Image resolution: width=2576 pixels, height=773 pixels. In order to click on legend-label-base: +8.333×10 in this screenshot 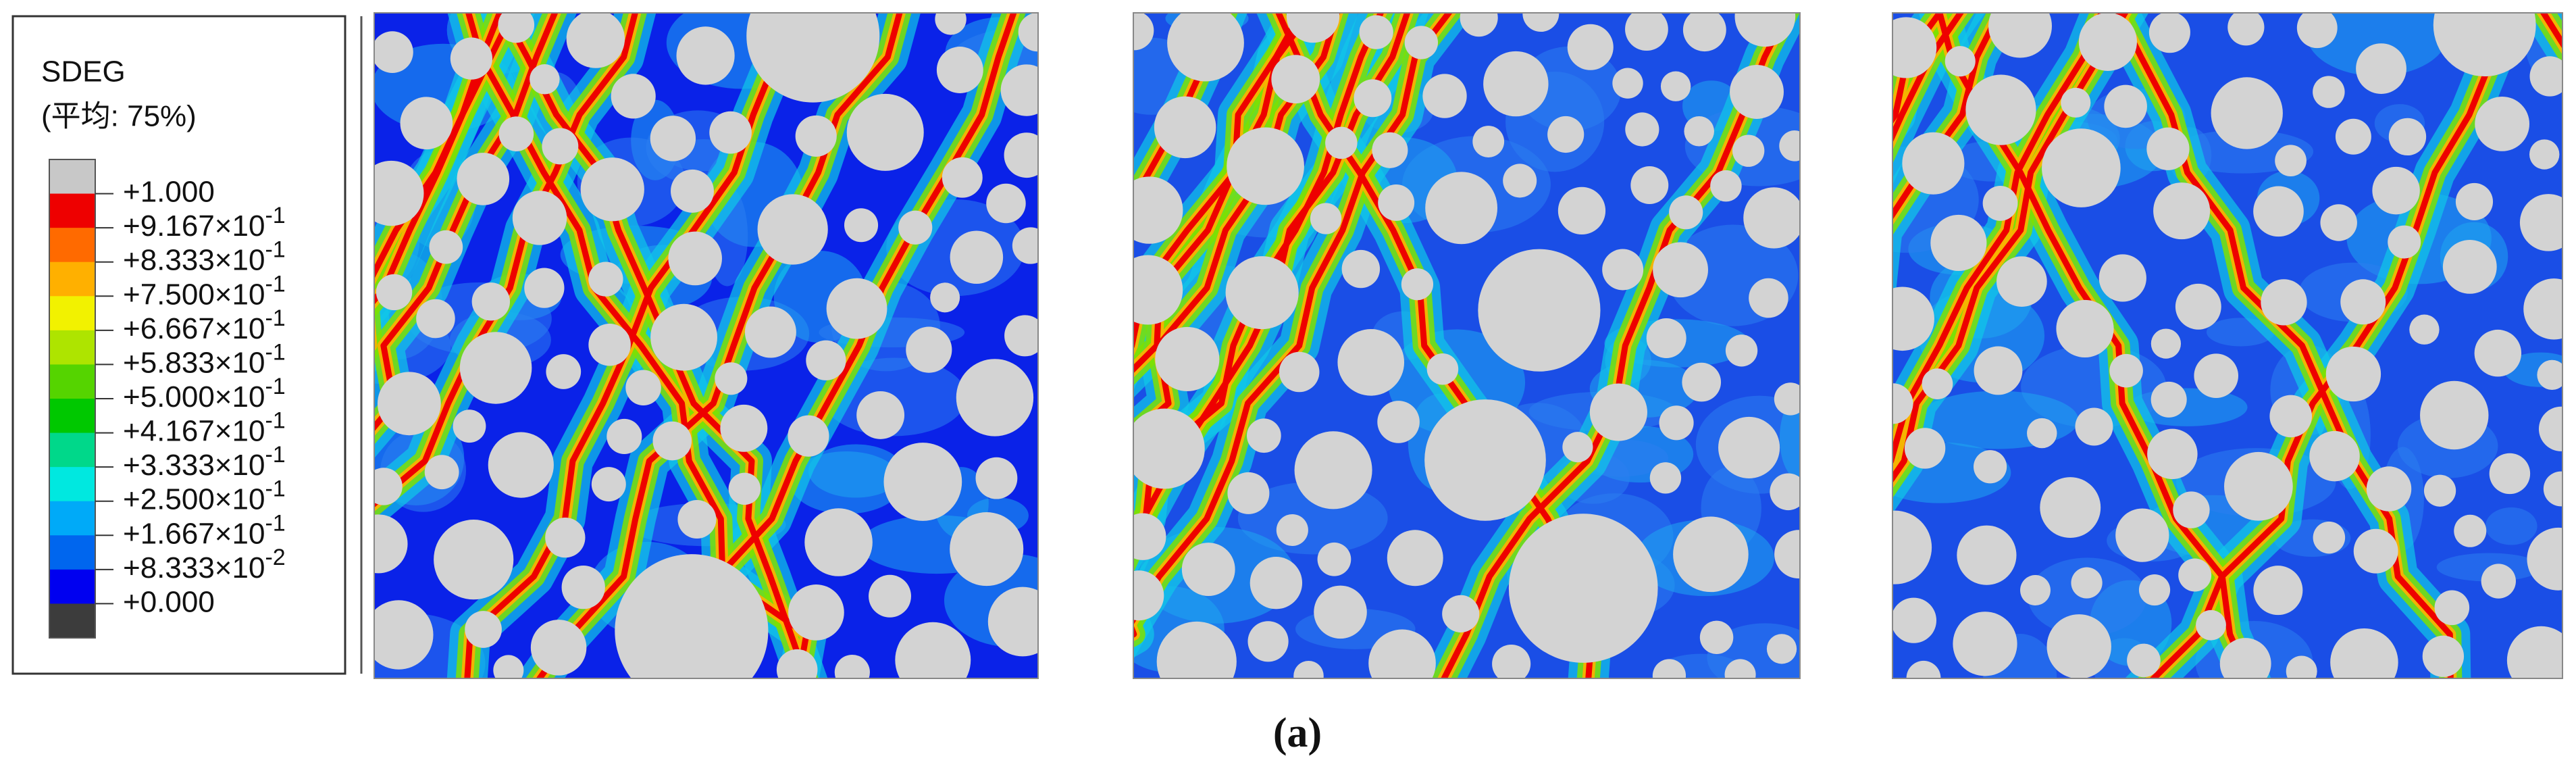, I will do `click(194, 259)`.